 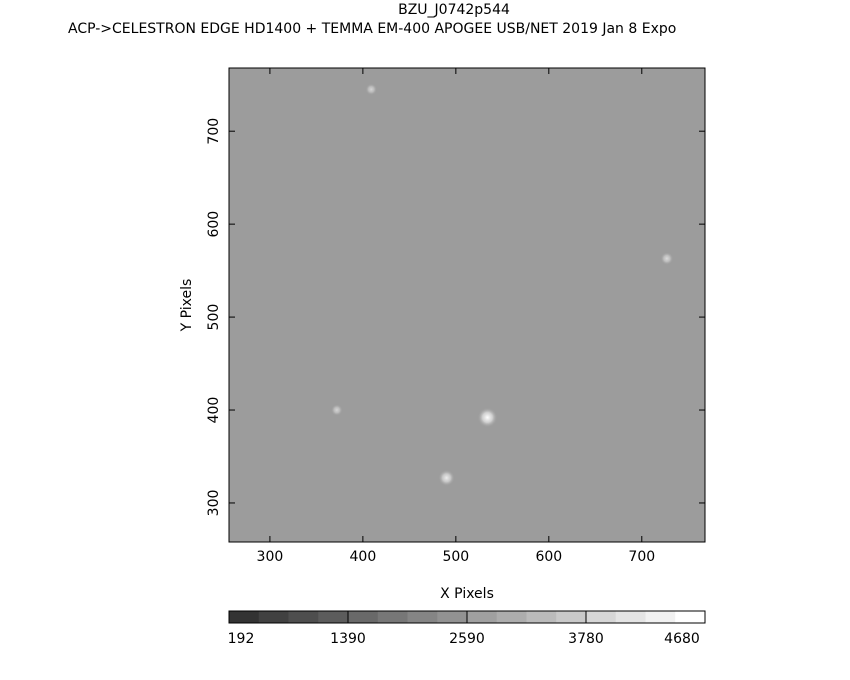 What do you see at coordinates (586, 639) in the screenshot?
I see `colorbar-tick-label: 3780` at bounding box center [586, 639].